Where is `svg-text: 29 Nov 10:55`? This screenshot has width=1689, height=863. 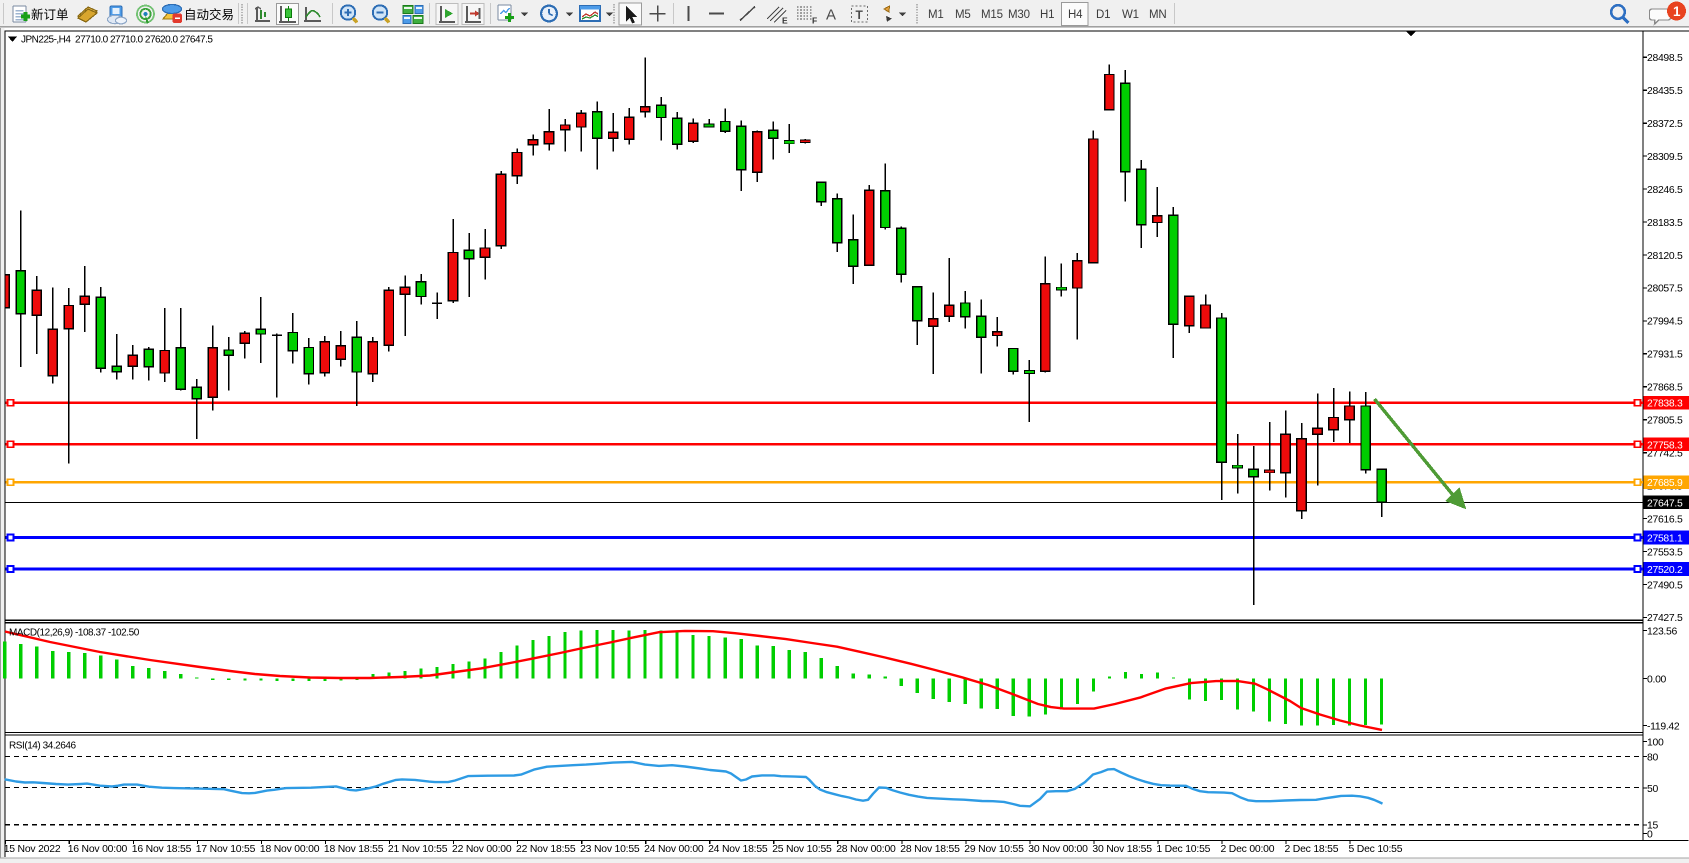 svg-text: 29 Nov 10:55 is located at coordinates (994, 849).